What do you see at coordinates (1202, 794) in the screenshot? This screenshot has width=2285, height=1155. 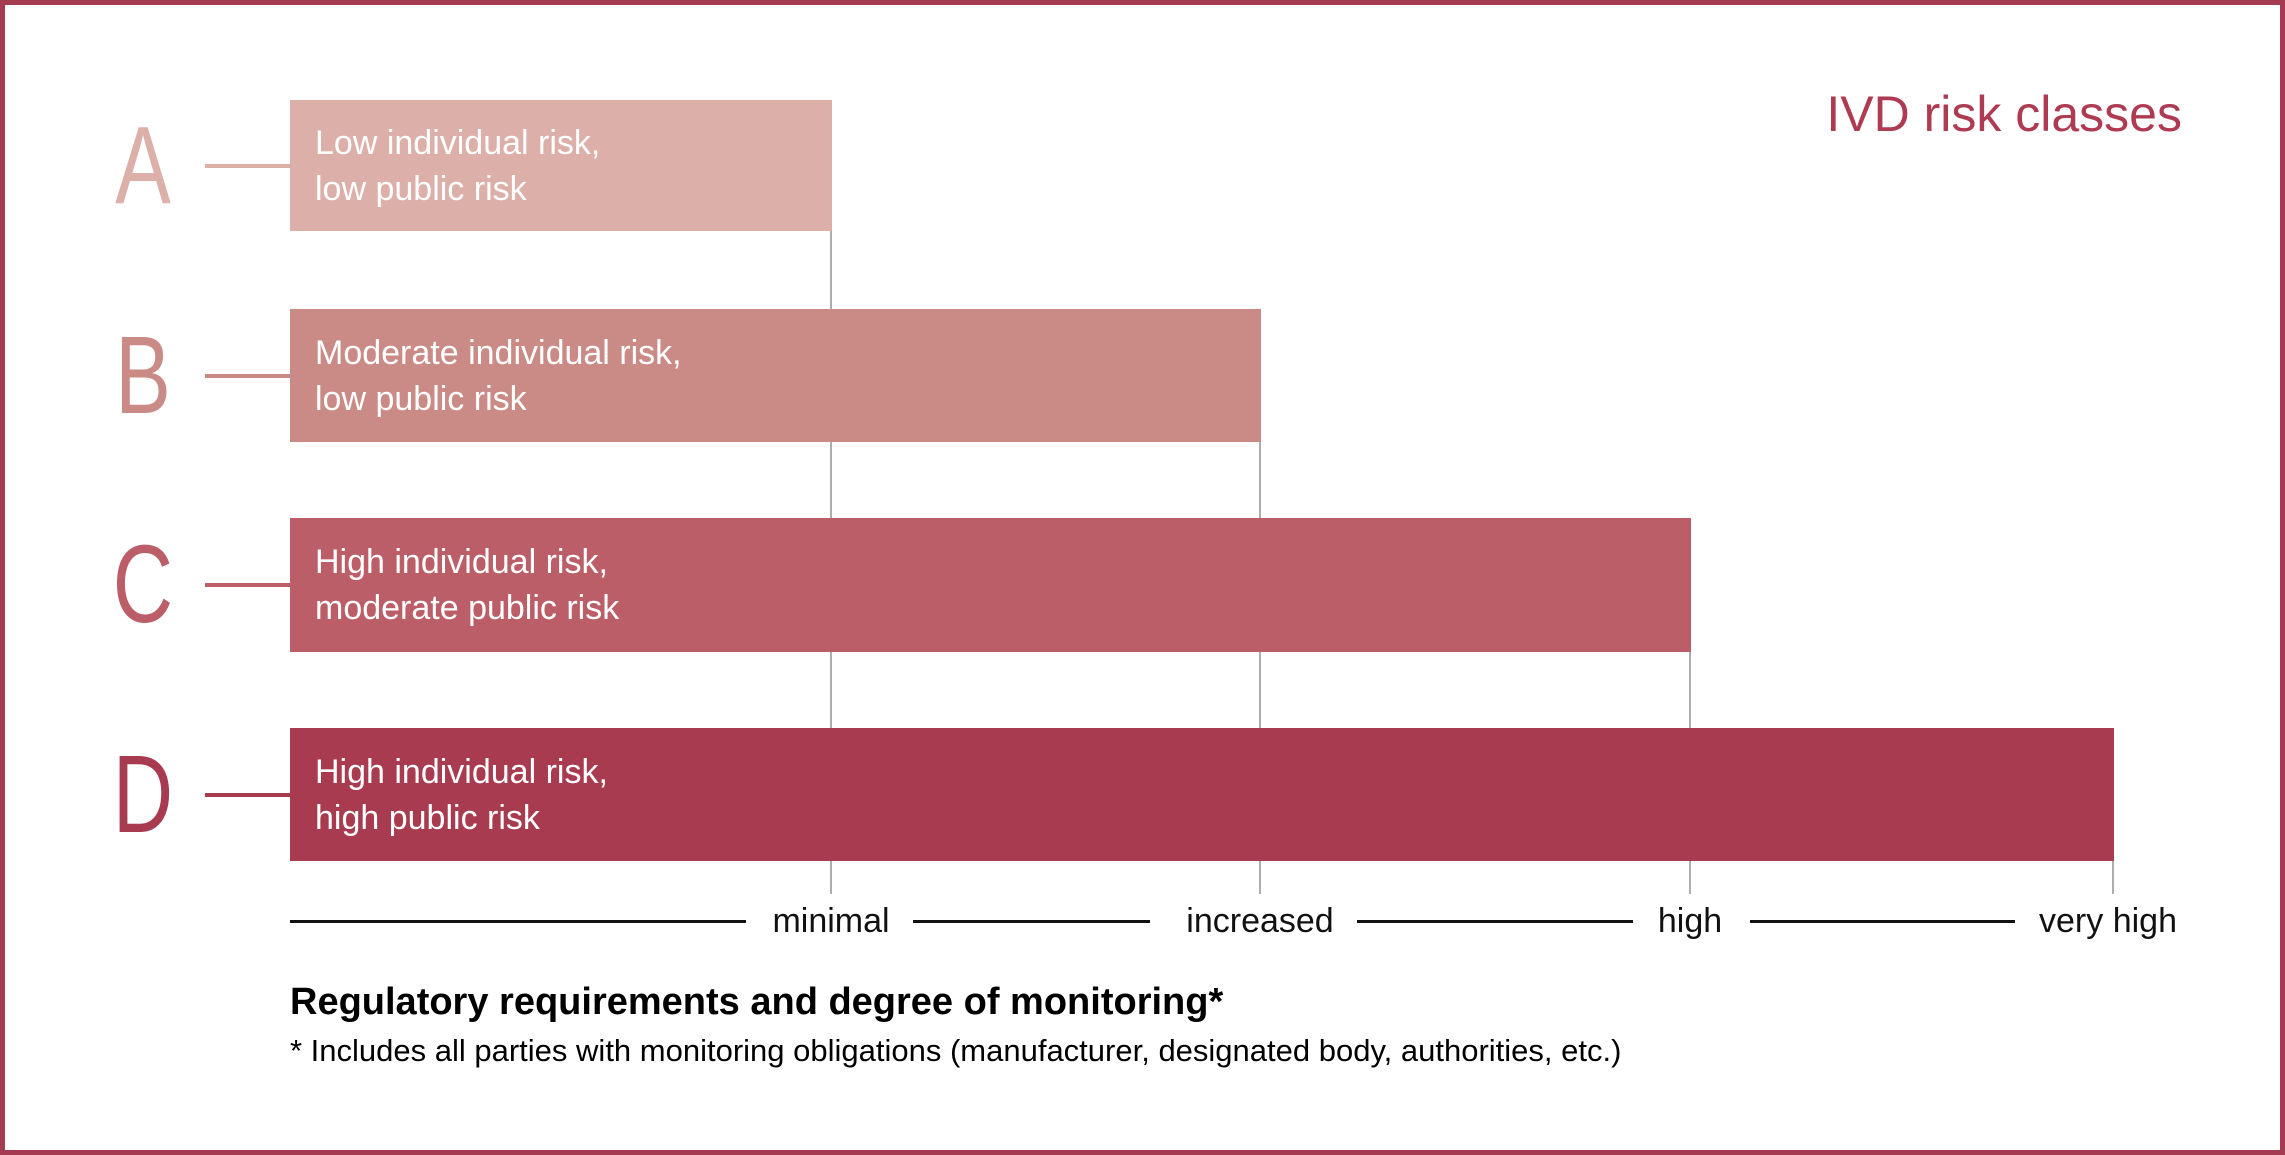 I see `risk-bar-d: High individual risk, high public risk` at bounding box center [1202, 794].